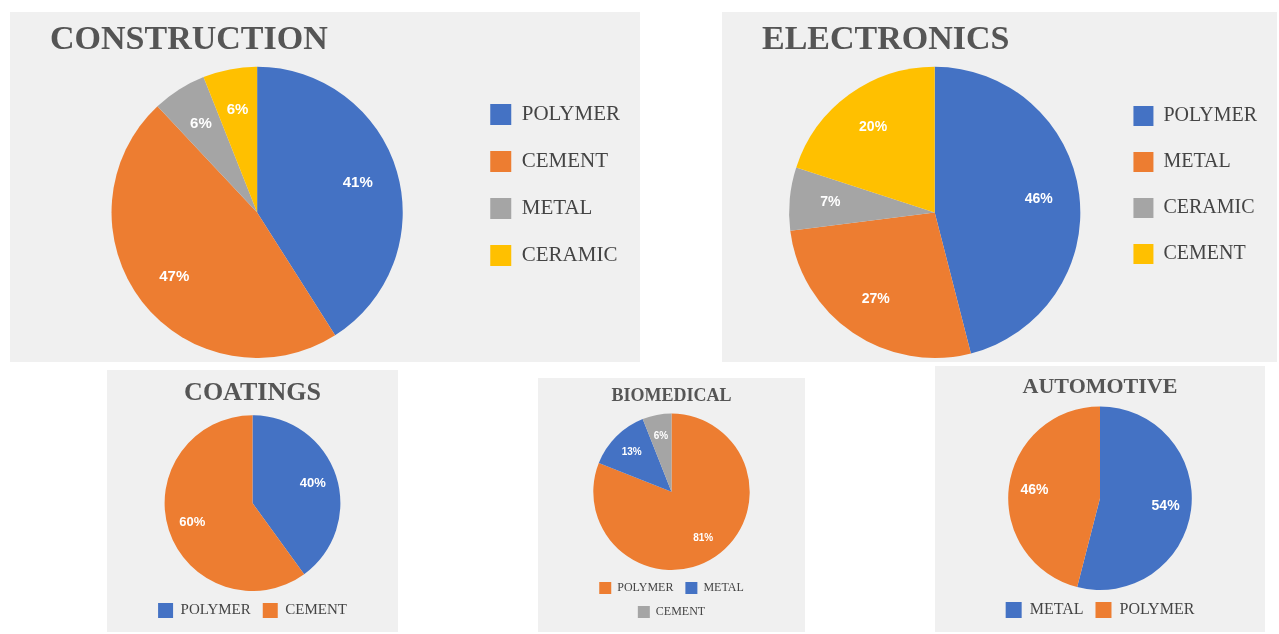 Image resolution: width=1279 pixels, height=634 pixels. What do you see at coordinates (189, 38) in the screenshot?
I see `chart-title: CONSTRUCTION` at bounding box center [189, 38].